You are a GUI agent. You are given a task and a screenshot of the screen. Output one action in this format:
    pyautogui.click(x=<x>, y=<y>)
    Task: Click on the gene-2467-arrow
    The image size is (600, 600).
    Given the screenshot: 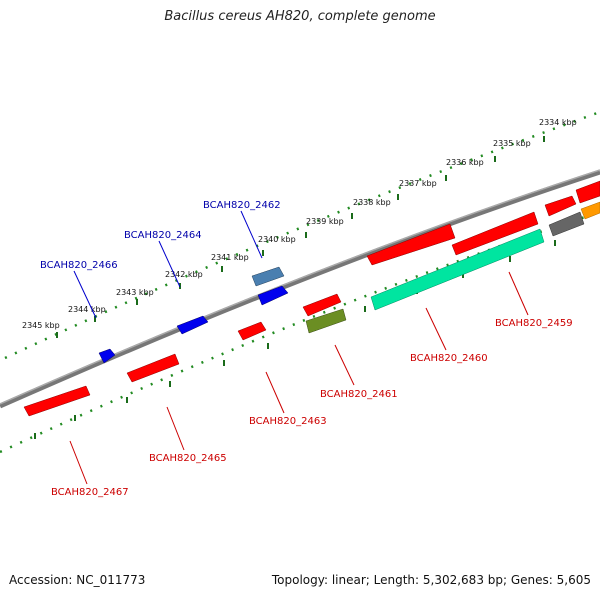 What is the action you would take?
    pyautogui.click(x=57, y=401)
    